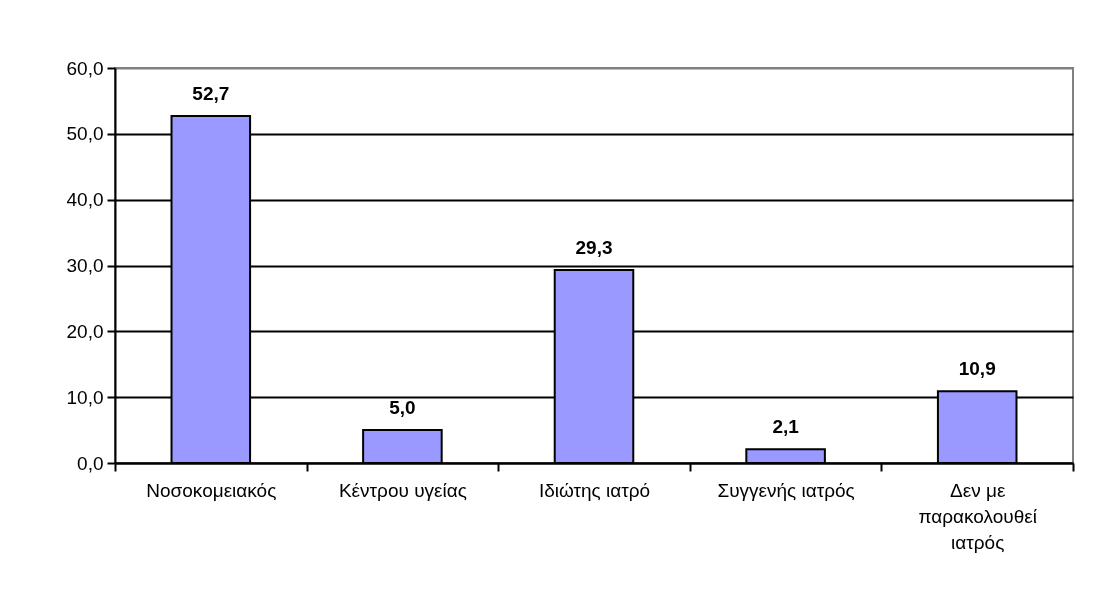  What do you see at coordinates (977, 369) in the screenshot?
I see `data-label: 10,9` at bounding box center [977, 369].